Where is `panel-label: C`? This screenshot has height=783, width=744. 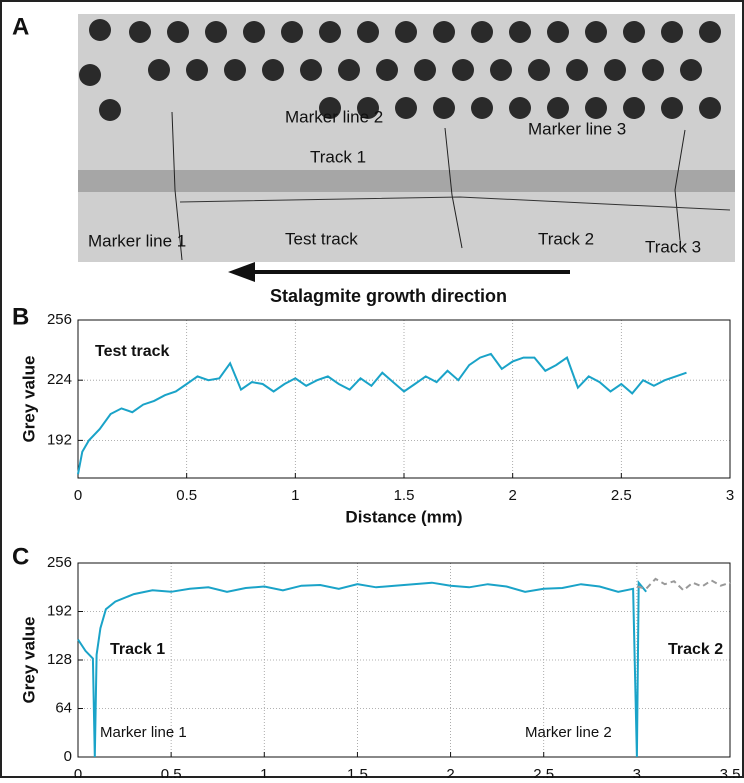
panel-label: C is located at coordinates (20, 556).